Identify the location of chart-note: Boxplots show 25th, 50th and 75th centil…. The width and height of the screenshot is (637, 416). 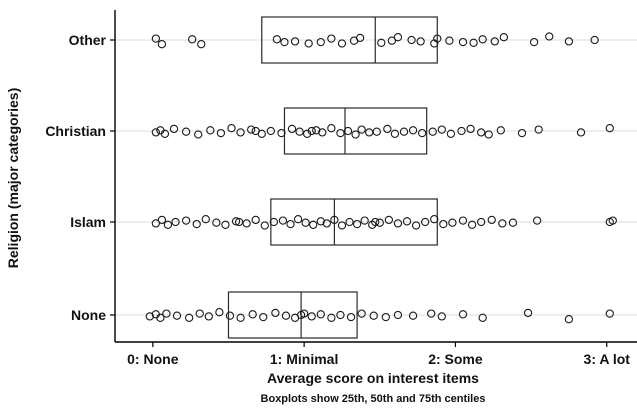
(373, 399).